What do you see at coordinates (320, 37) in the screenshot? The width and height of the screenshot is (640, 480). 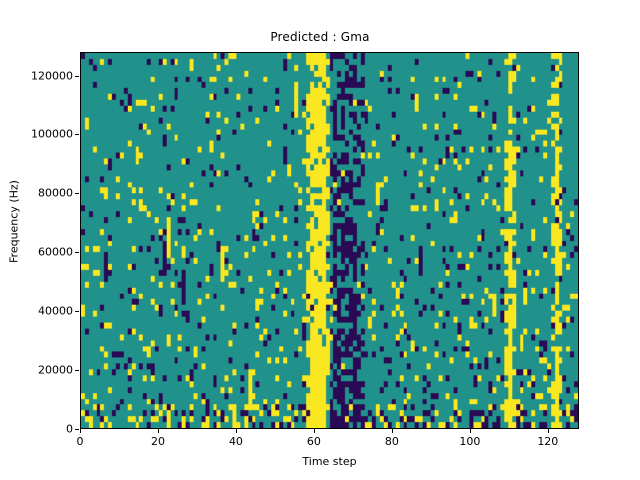 I see `chart-title: Predicted : Gma` at bounding box center [320, 37].